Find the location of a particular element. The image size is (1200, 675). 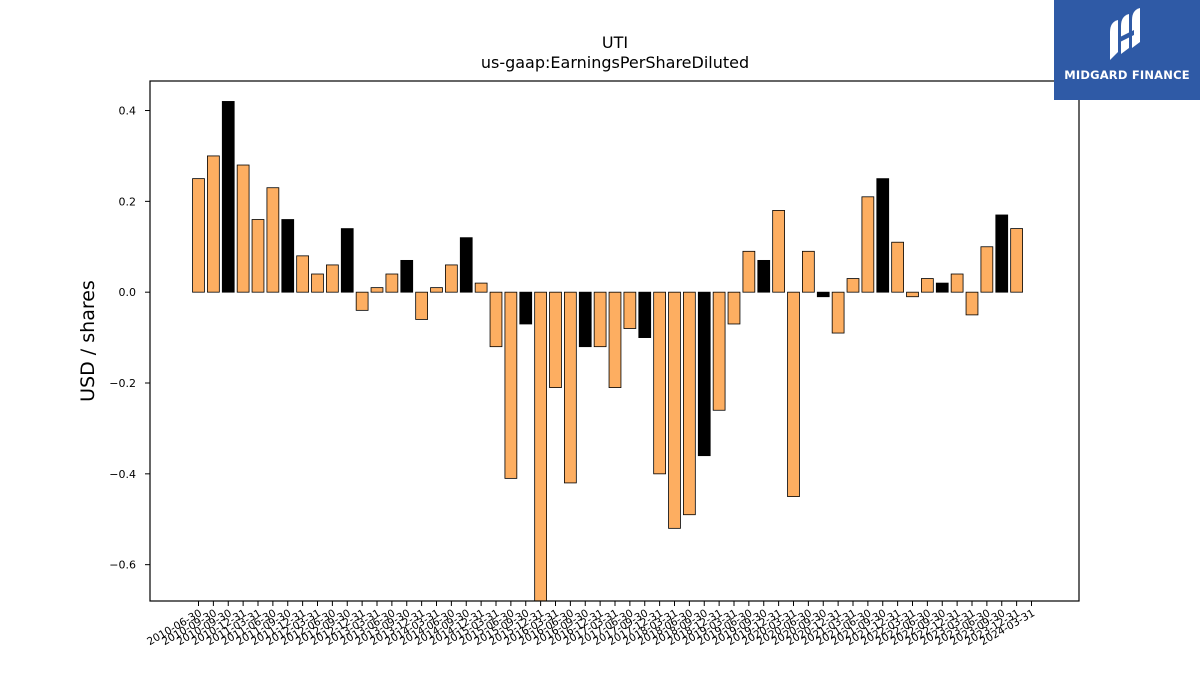

y-tick-label: −0.4 is located at coordinates (122, 474).